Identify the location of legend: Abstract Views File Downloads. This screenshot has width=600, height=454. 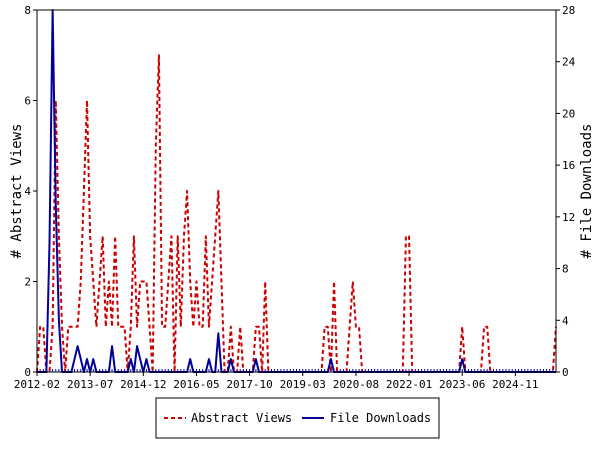
(297, 418).